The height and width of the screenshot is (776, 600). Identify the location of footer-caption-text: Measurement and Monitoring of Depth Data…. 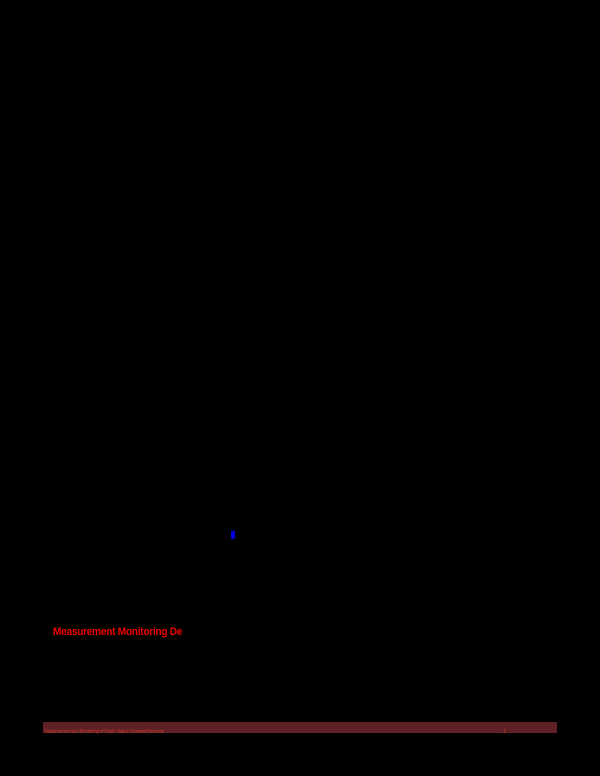
(104, 732).